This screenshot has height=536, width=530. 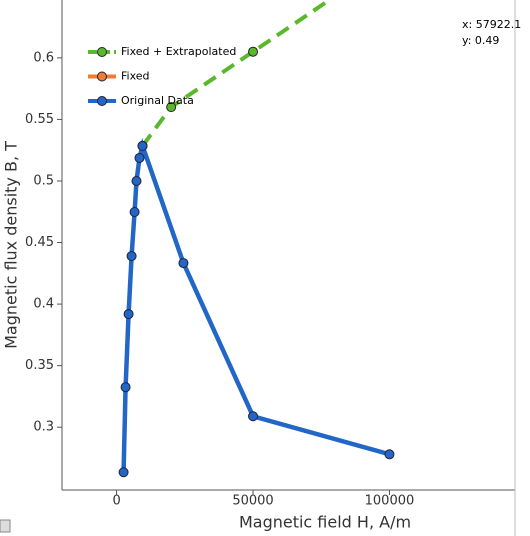 I want to click on x-tick-label: 100000, so click(x=390, y=501).